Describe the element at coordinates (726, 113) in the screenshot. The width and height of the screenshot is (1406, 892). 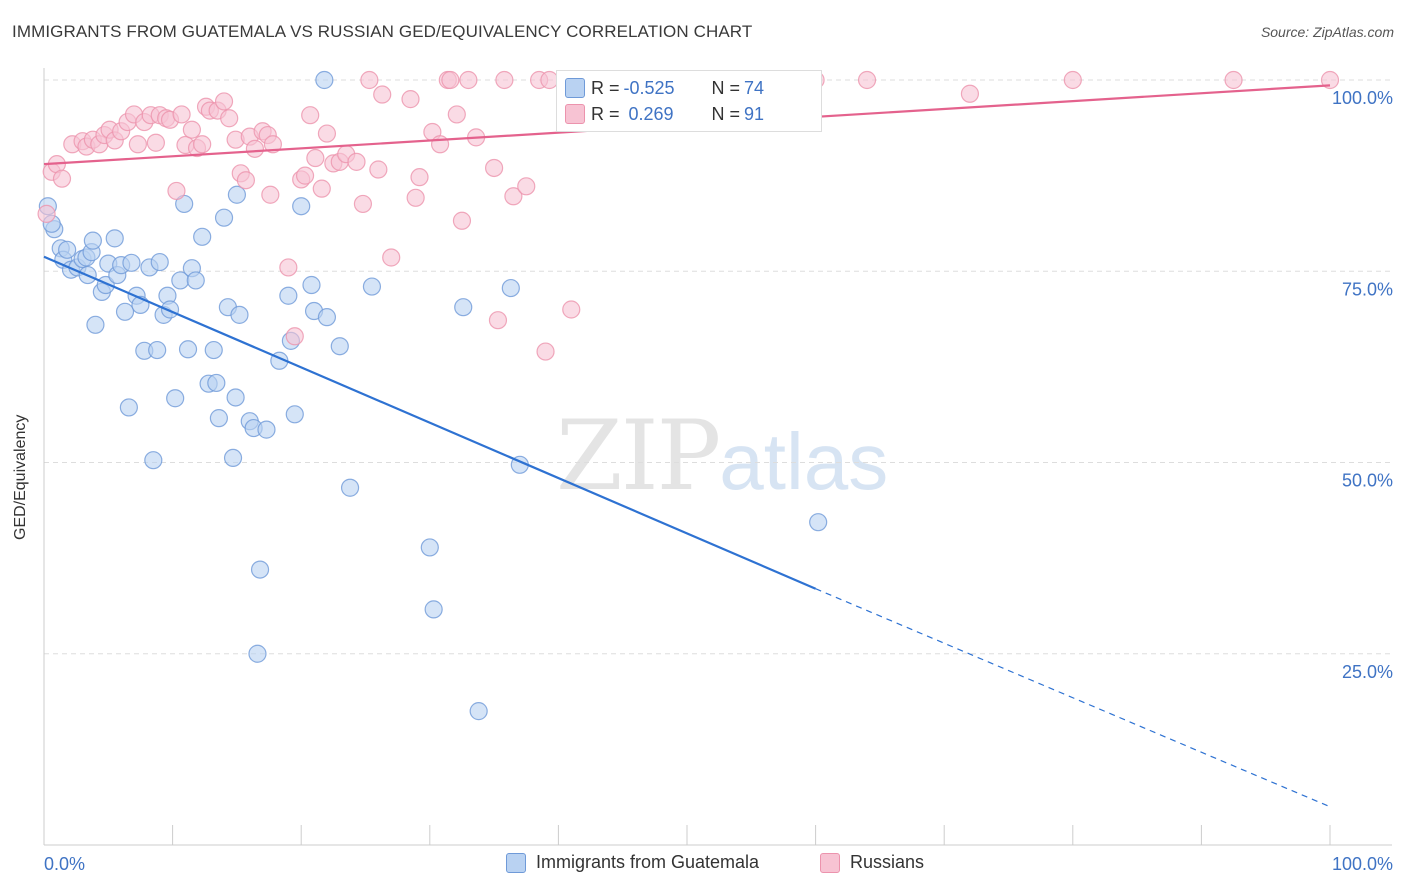
I see `stats-pink-n-label: N =` at that location.